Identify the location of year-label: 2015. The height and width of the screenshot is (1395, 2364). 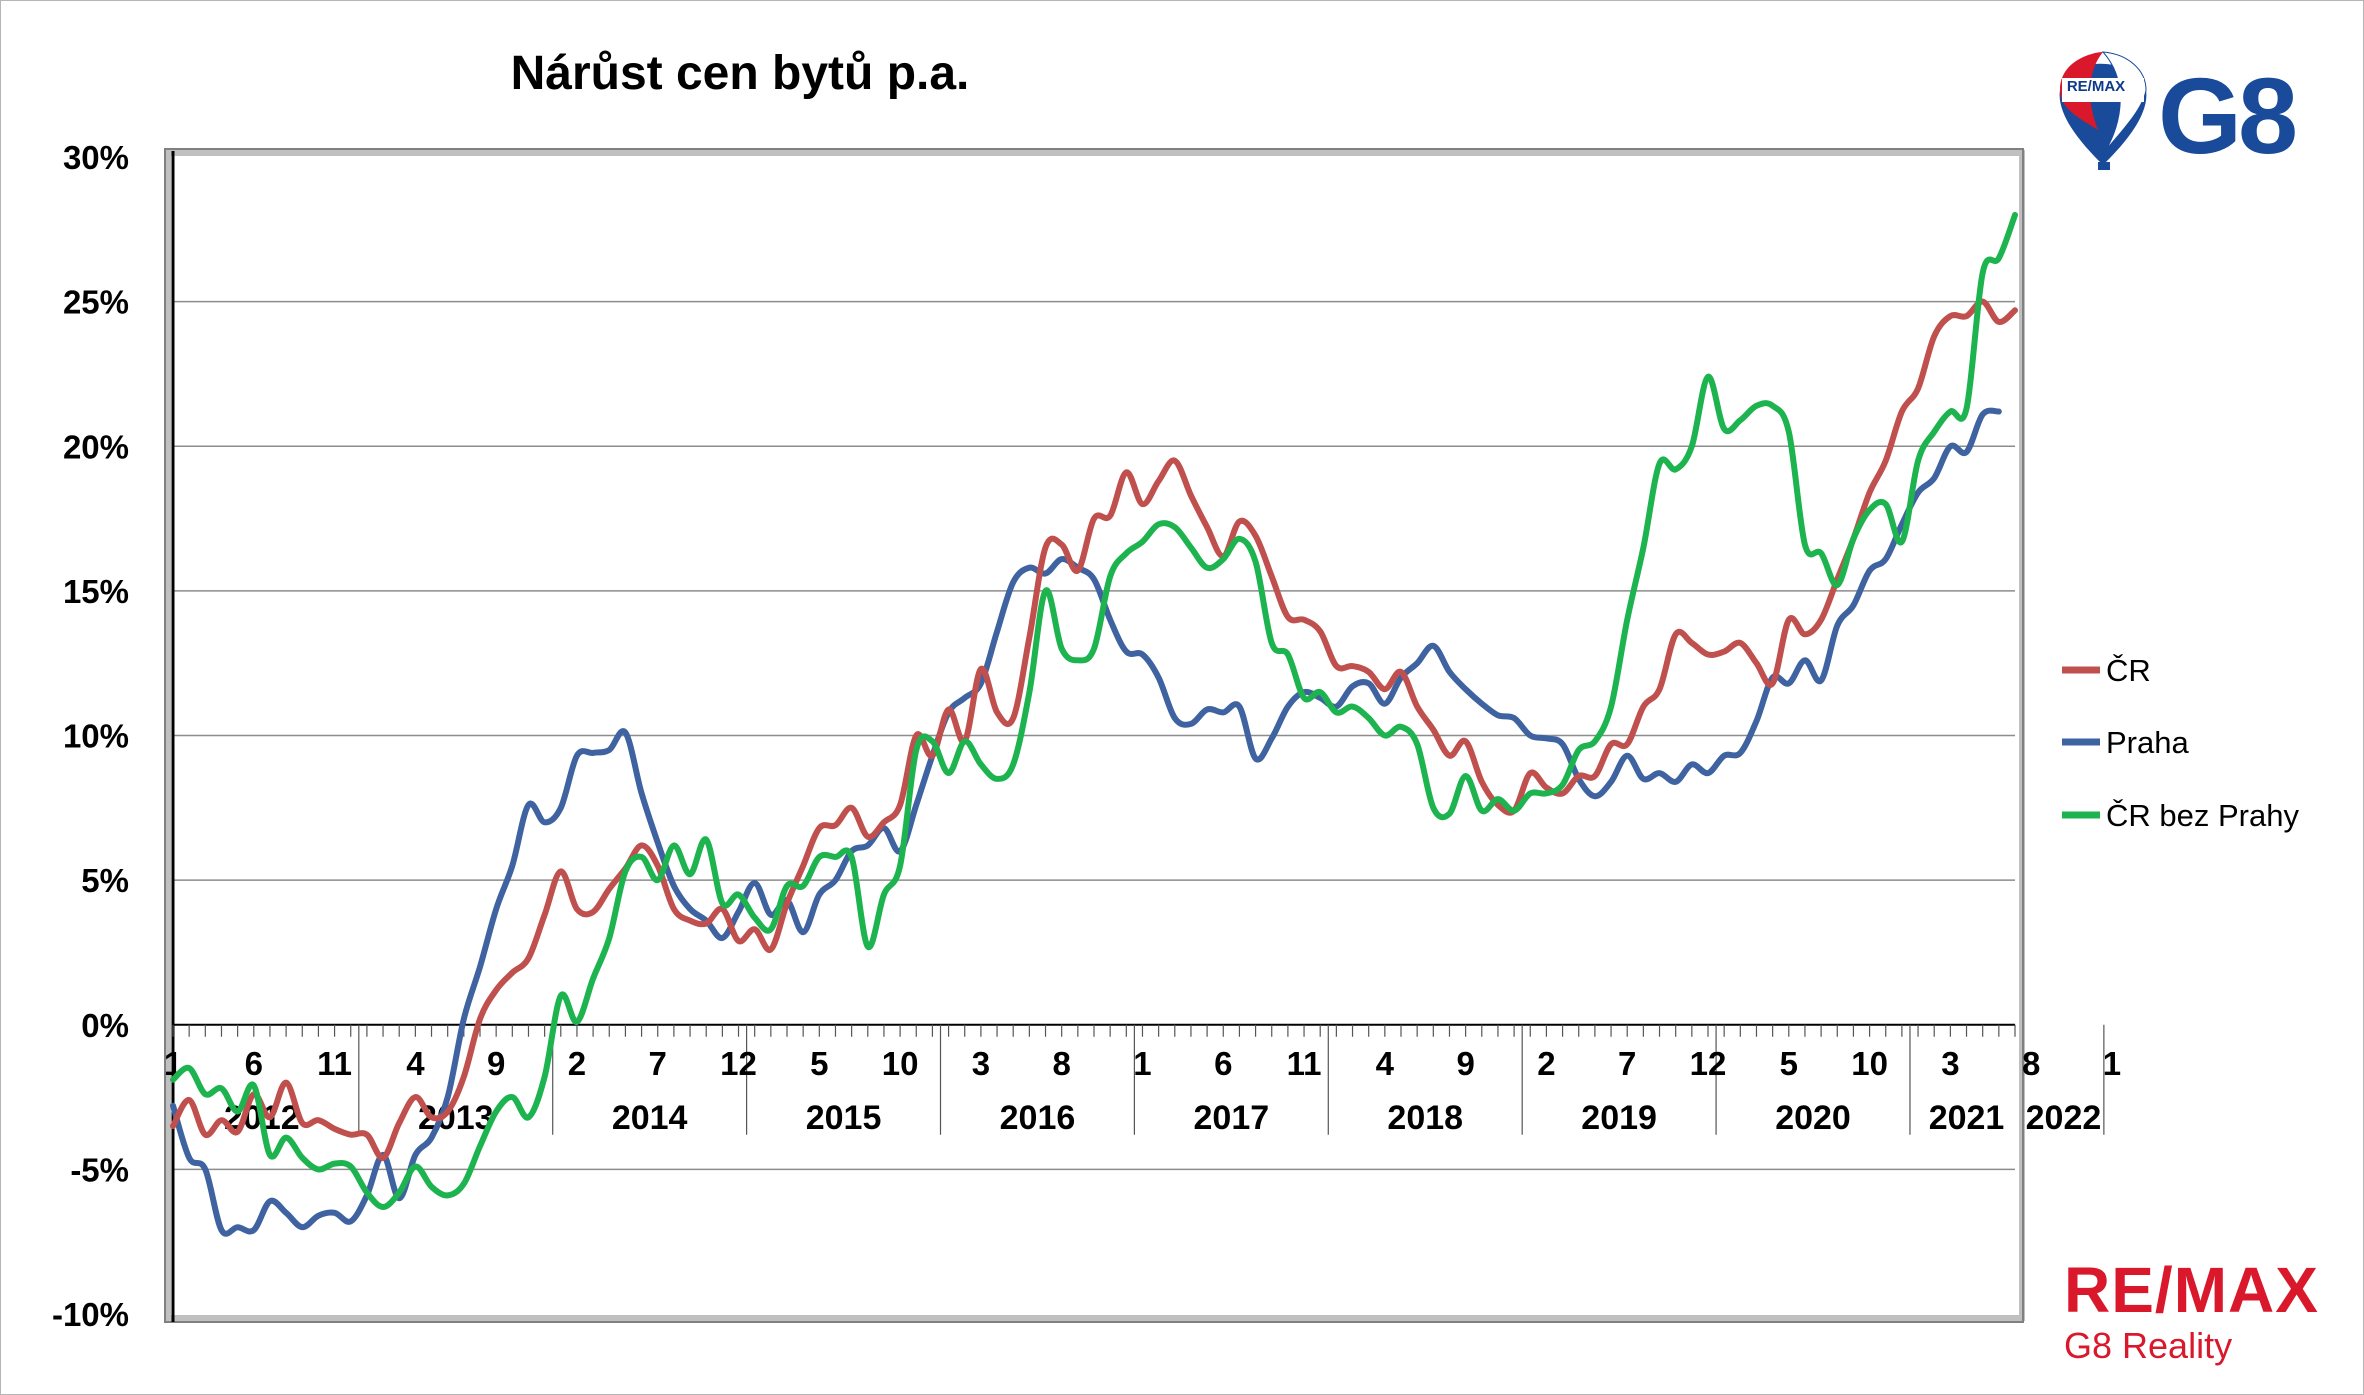
(844, 1118).